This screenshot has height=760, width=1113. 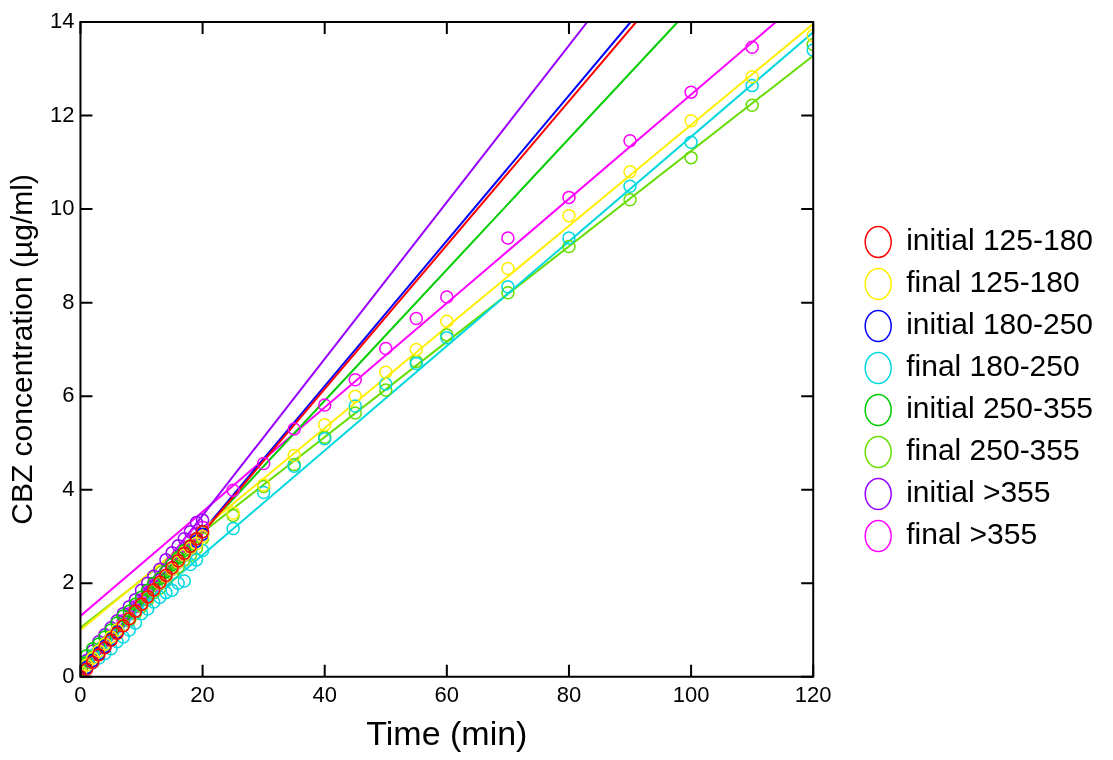 I want to click on legend-label: initial 180-250, so click(x=999, y=324).